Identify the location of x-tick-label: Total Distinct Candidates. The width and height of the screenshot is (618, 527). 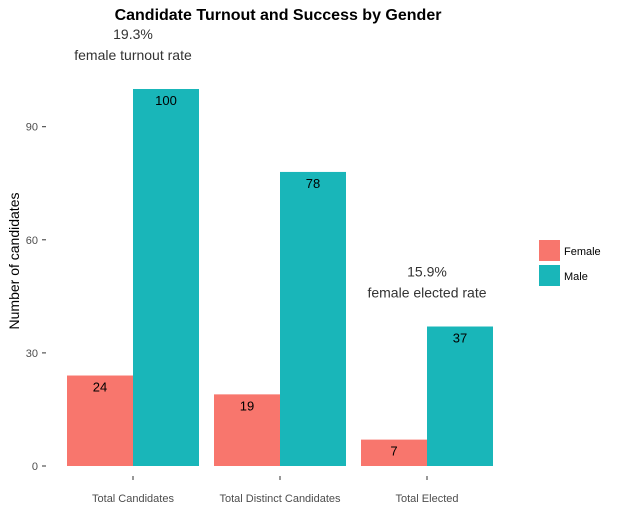
(280, 499).